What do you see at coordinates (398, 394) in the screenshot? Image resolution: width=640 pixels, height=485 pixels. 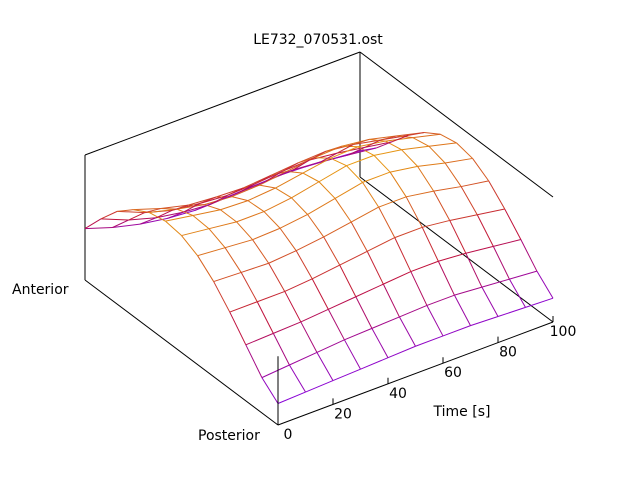 I see `x-tick-label: 40` at bounding box center [398, 394].